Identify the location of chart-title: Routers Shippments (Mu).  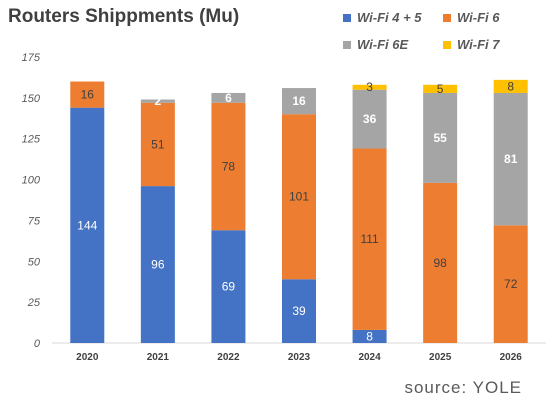
(124, 16).